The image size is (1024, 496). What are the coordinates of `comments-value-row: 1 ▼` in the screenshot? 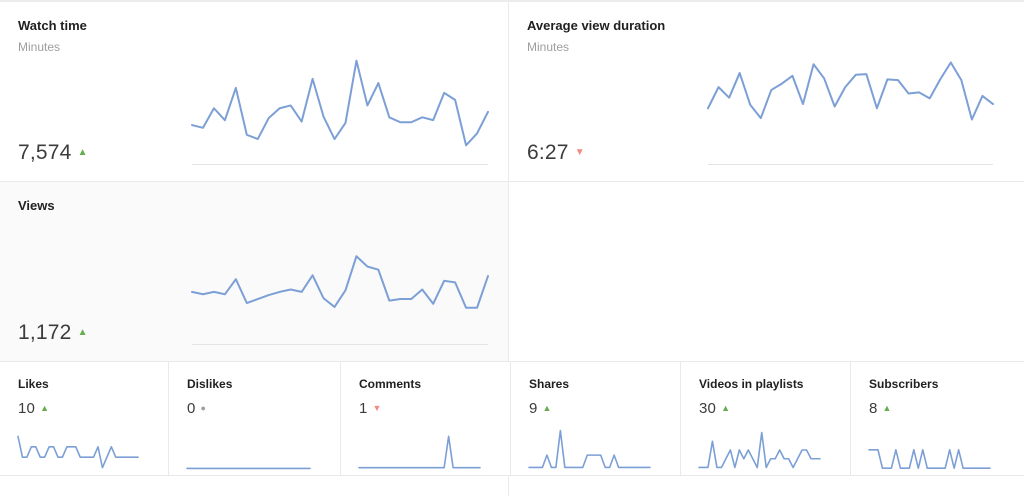 It's located at (425, 404).